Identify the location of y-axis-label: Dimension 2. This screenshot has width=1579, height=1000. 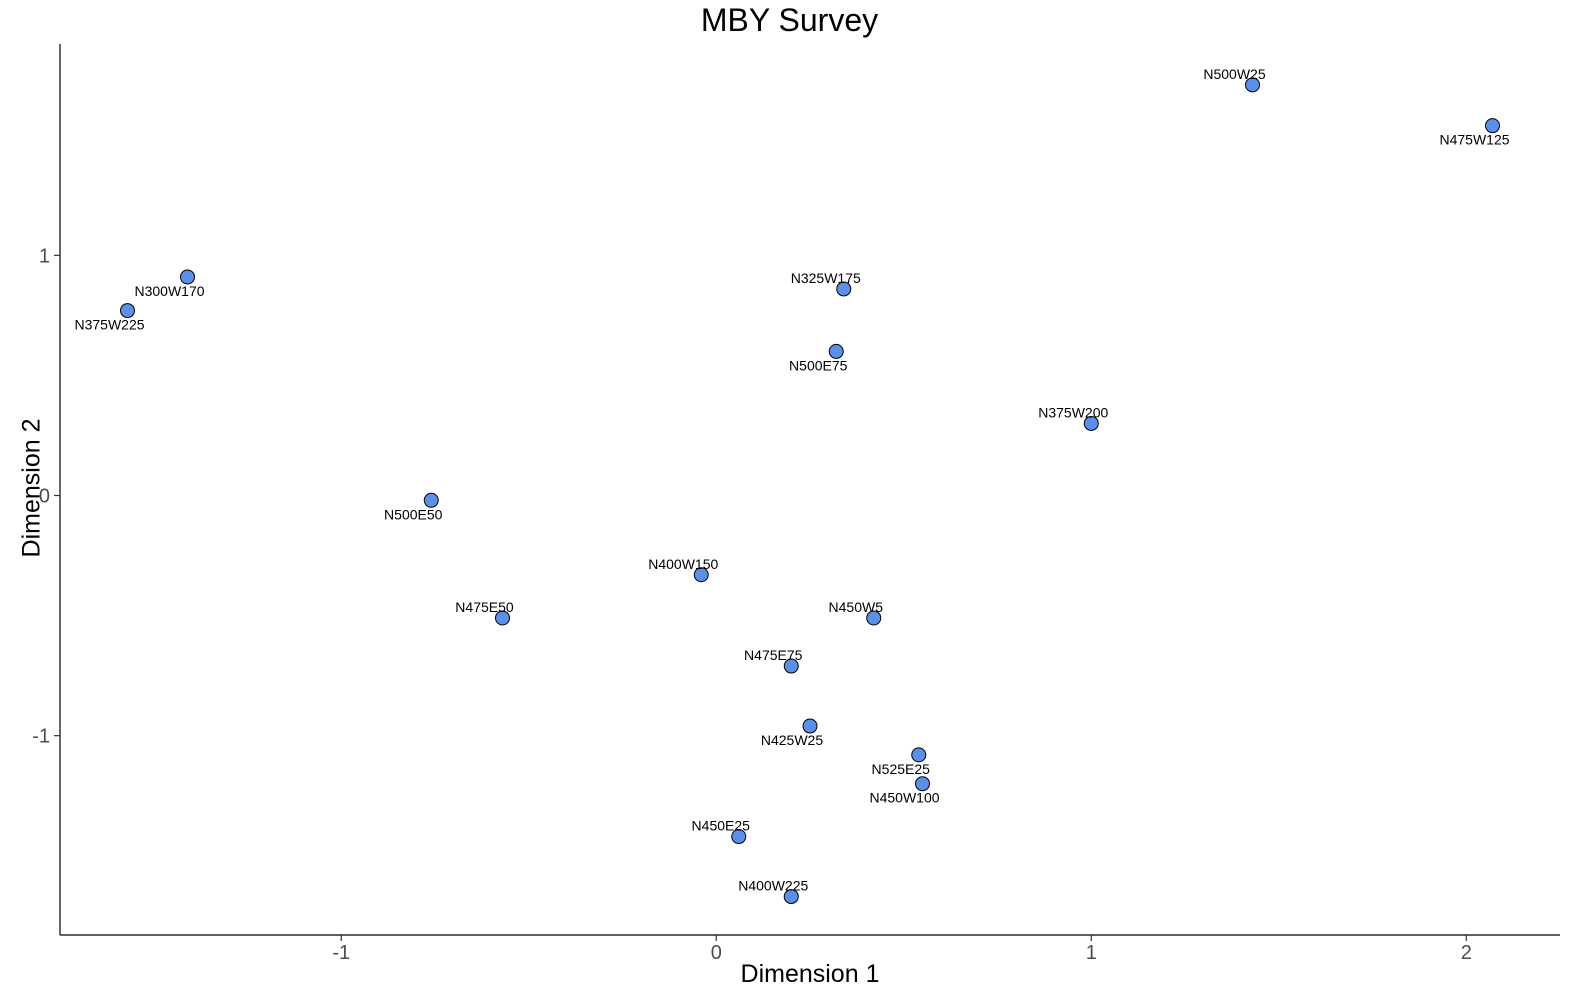
(31, 488).